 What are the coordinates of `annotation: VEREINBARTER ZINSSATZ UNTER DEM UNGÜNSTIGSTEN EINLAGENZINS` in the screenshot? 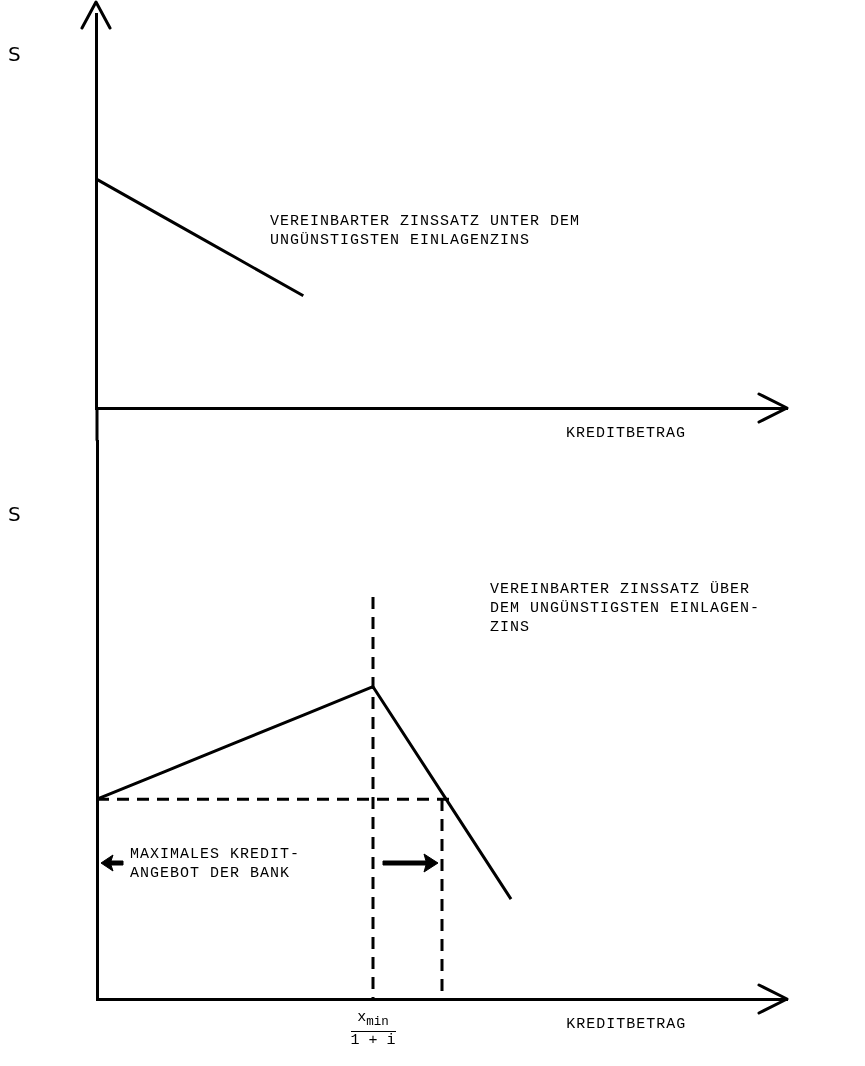 It's located at (425, 231).